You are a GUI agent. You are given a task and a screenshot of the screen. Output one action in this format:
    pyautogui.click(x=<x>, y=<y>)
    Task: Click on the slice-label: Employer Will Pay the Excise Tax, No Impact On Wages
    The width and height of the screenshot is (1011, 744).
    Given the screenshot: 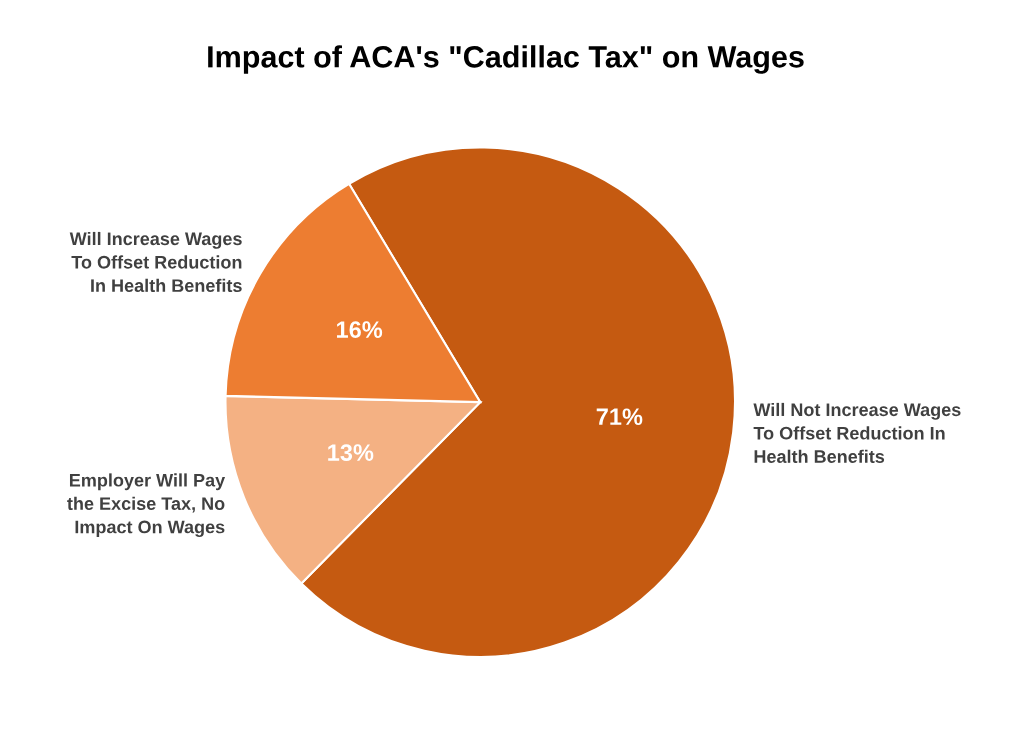 What is the action you would take?
    pyautogui.click(x=146, y=505)
    